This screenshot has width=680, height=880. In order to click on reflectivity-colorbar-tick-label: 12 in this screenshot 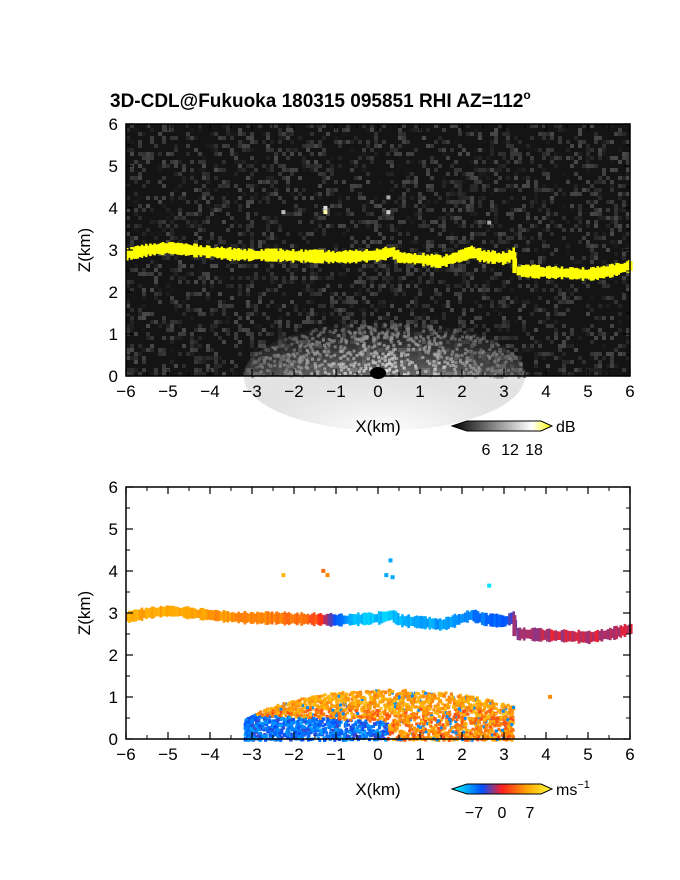, I will do `click(510, 450)`.